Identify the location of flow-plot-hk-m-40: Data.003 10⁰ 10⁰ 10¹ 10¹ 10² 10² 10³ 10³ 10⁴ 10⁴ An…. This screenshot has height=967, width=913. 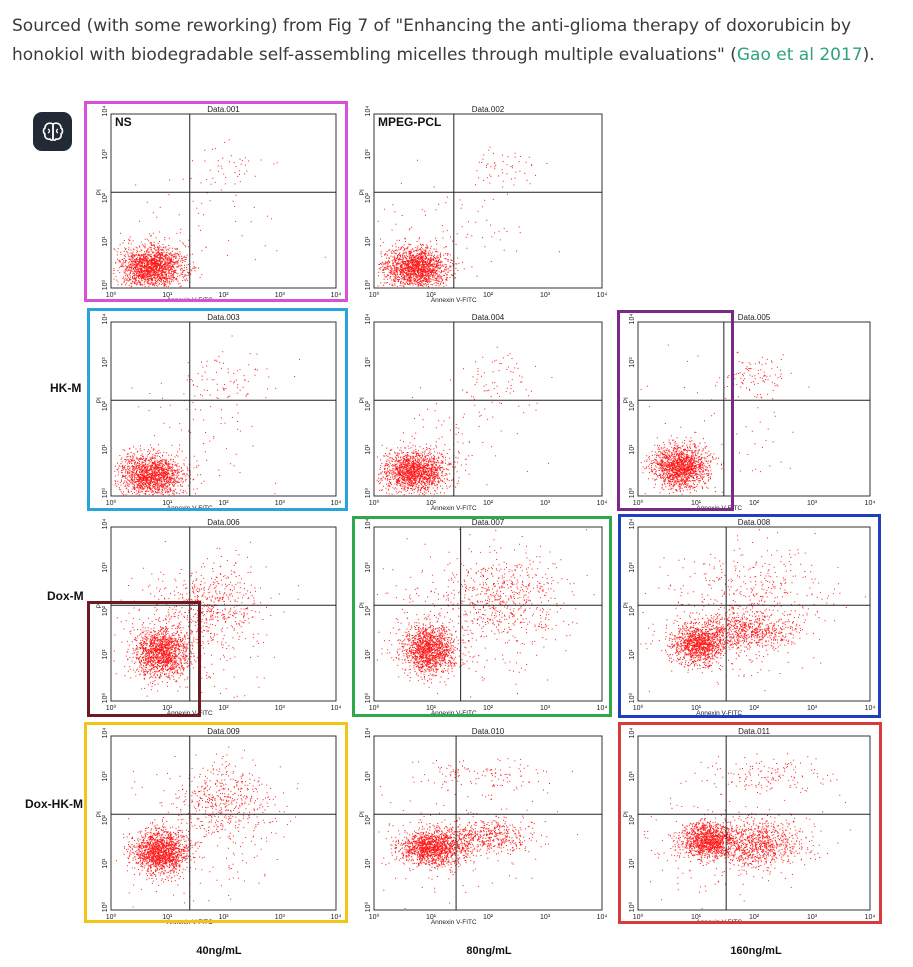
(218, 412).